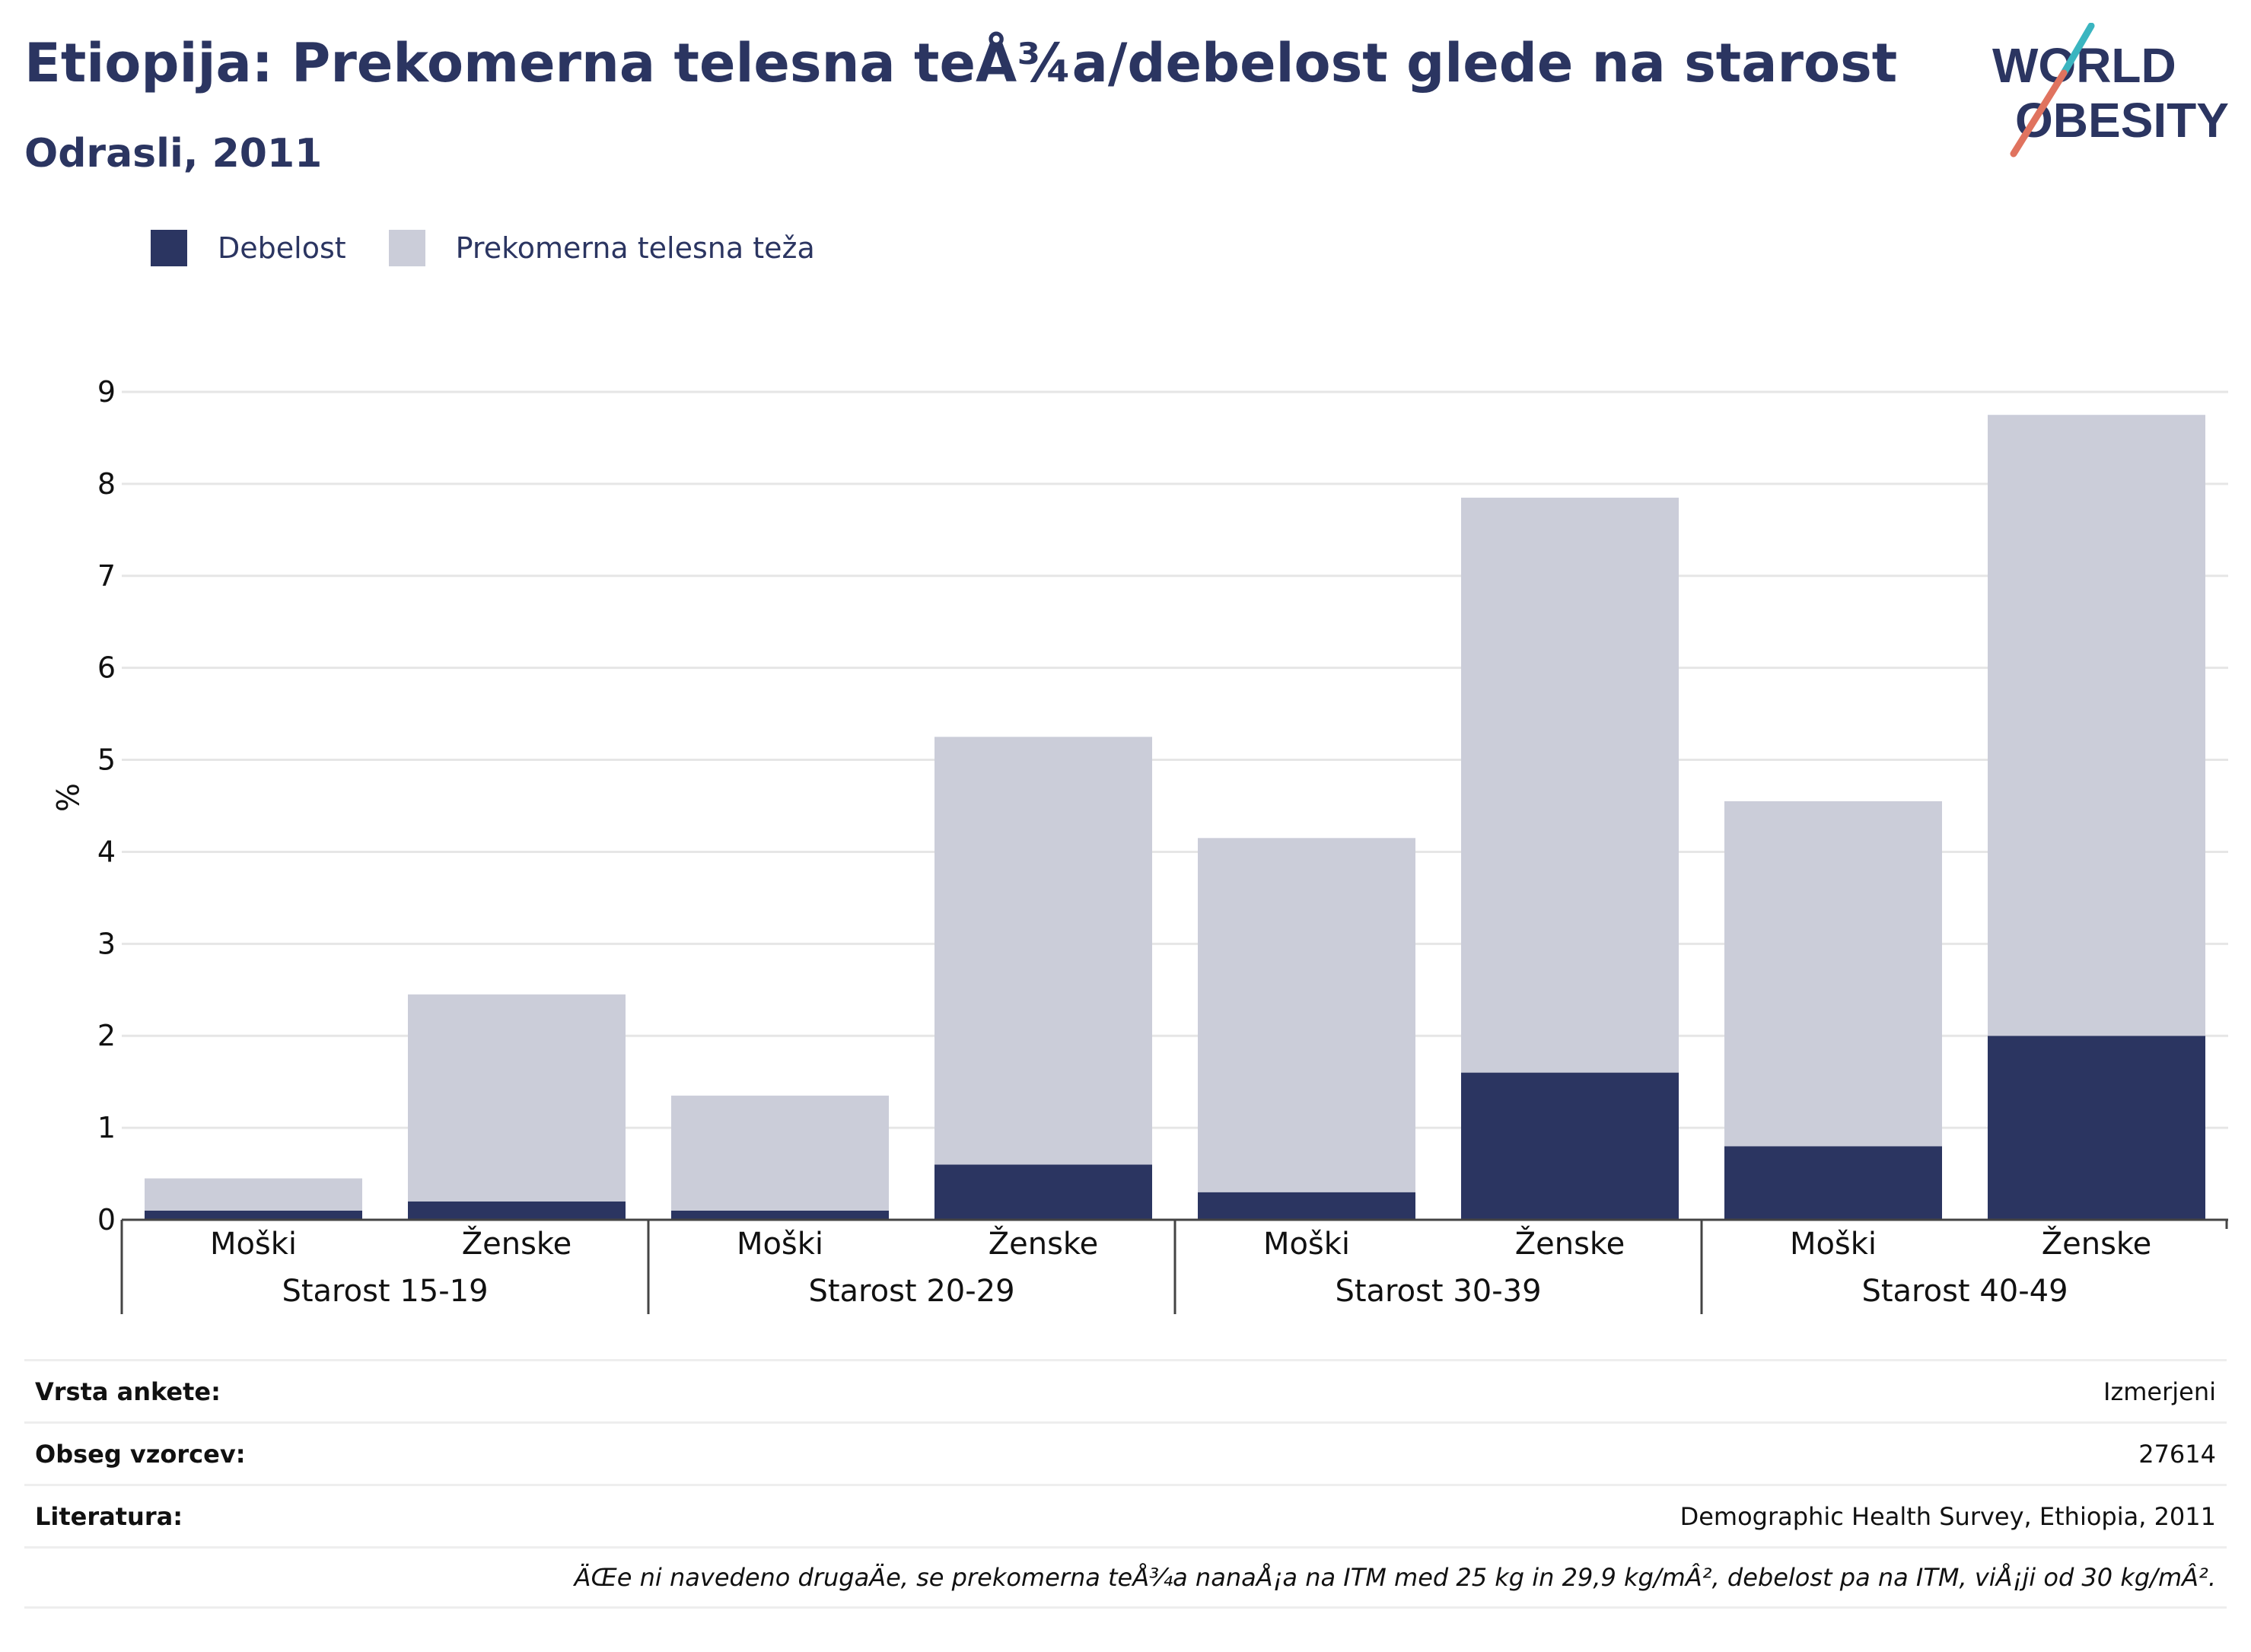 The width and height of the screenshot is (2251, 1652). Describe the element at coordinates (128, 1391) in the screenshot. I see `meta-key: Vrsta ankete:` at that location.